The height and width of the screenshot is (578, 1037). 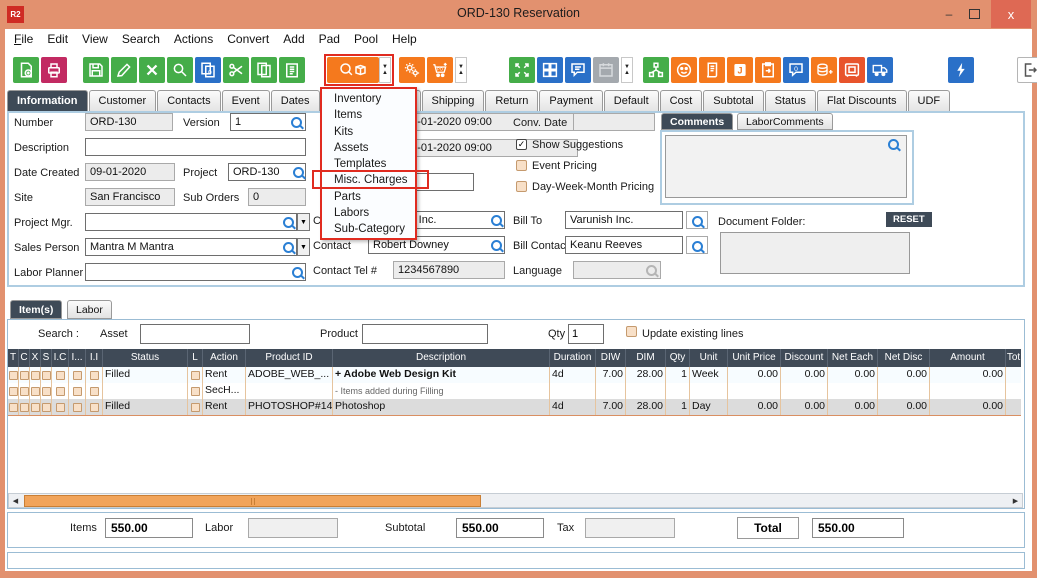 I want to click on edit-button, so click(x=124, y=70).